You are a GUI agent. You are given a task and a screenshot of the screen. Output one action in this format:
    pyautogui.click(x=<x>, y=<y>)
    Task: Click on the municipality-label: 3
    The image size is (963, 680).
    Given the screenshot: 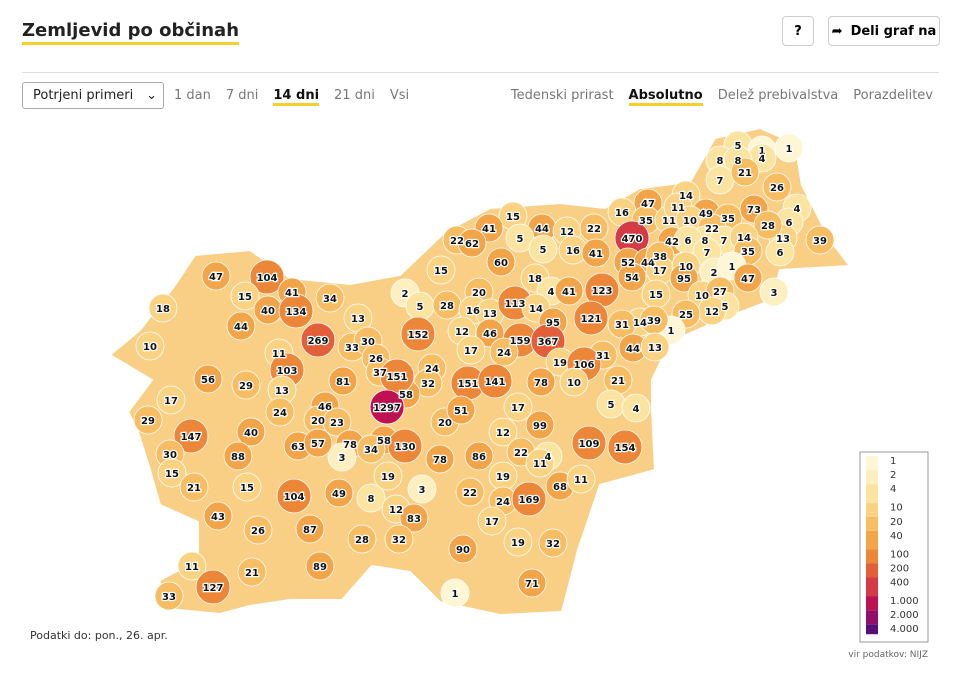 What is the action you would take?
    pyautogui.click(x=774, y=293)
    